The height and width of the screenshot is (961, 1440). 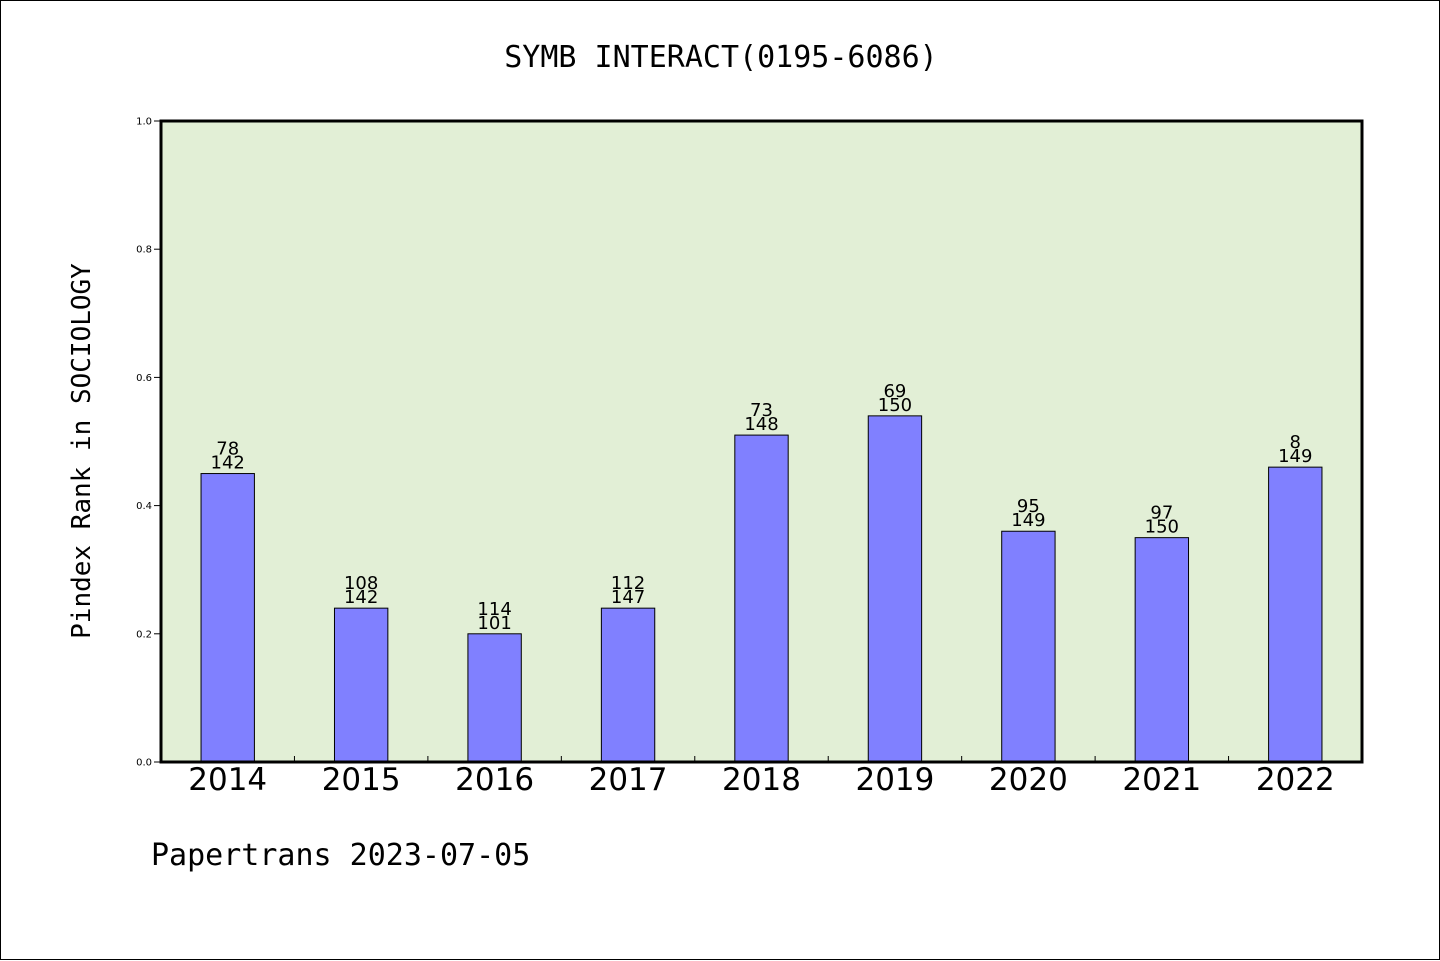 I want to click on y-tick-label: 0.6, so click(x=144, y=378).